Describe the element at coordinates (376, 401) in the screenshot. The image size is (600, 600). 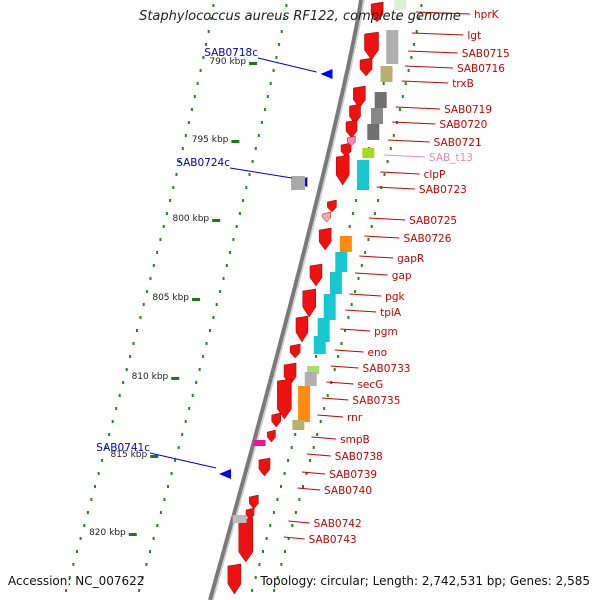
I see `gene-label-sab0735: SAB0735` at that location.